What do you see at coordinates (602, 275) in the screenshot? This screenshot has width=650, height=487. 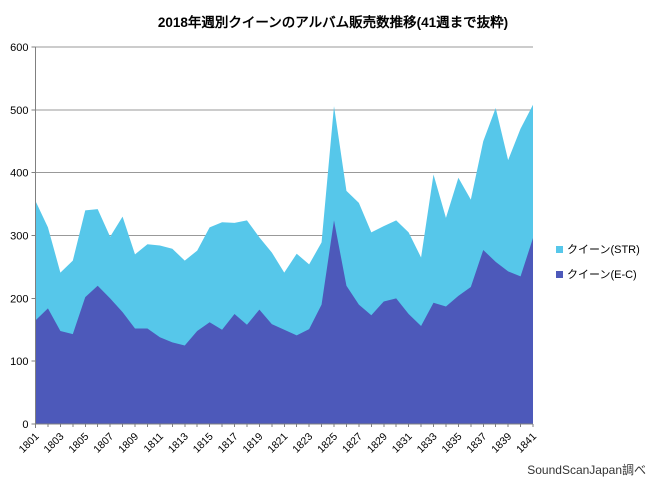 I see `legend-label-ec: クイーン(E-C)` at bounding box center [602, 275].